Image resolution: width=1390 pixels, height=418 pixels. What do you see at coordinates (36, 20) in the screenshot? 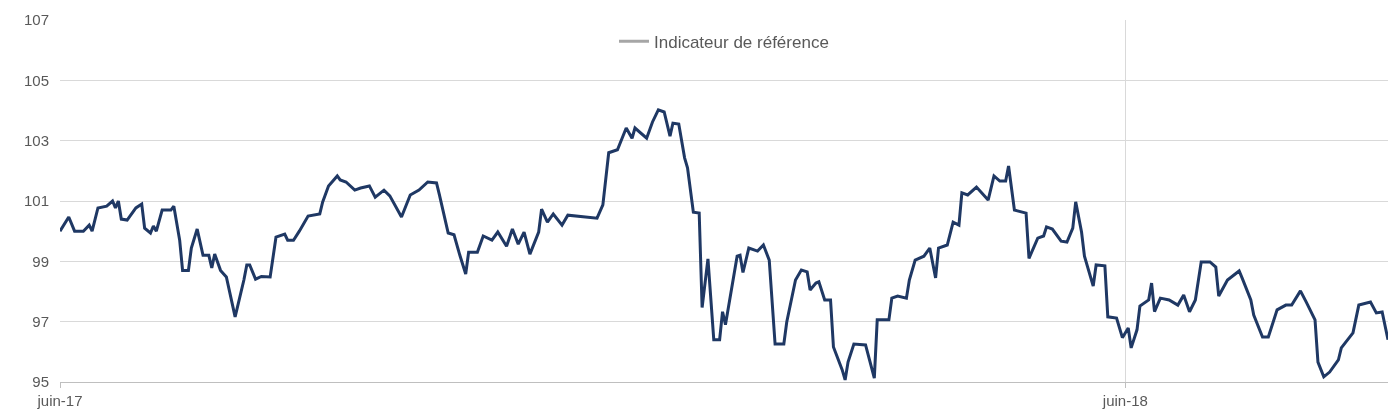
I see `y-tick-label: 107` at bounding box center [36, 20].